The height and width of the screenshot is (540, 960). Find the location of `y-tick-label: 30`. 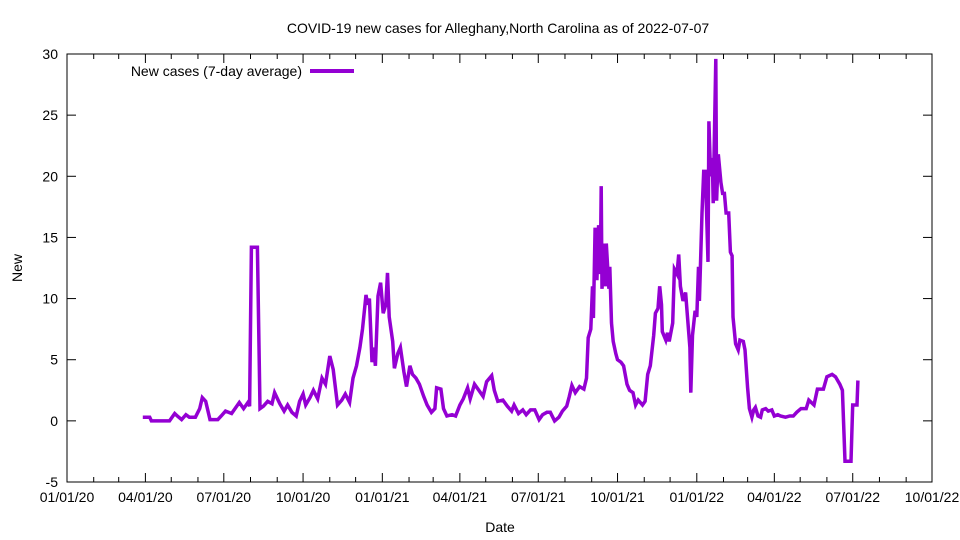

y-tick-label: 30 is located at coordinates (50, 54).